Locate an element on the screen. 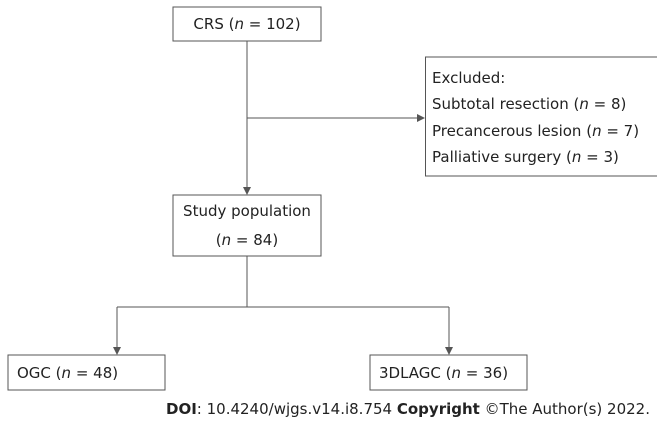  label-part: = 7) is located at coordinates (621, 131).